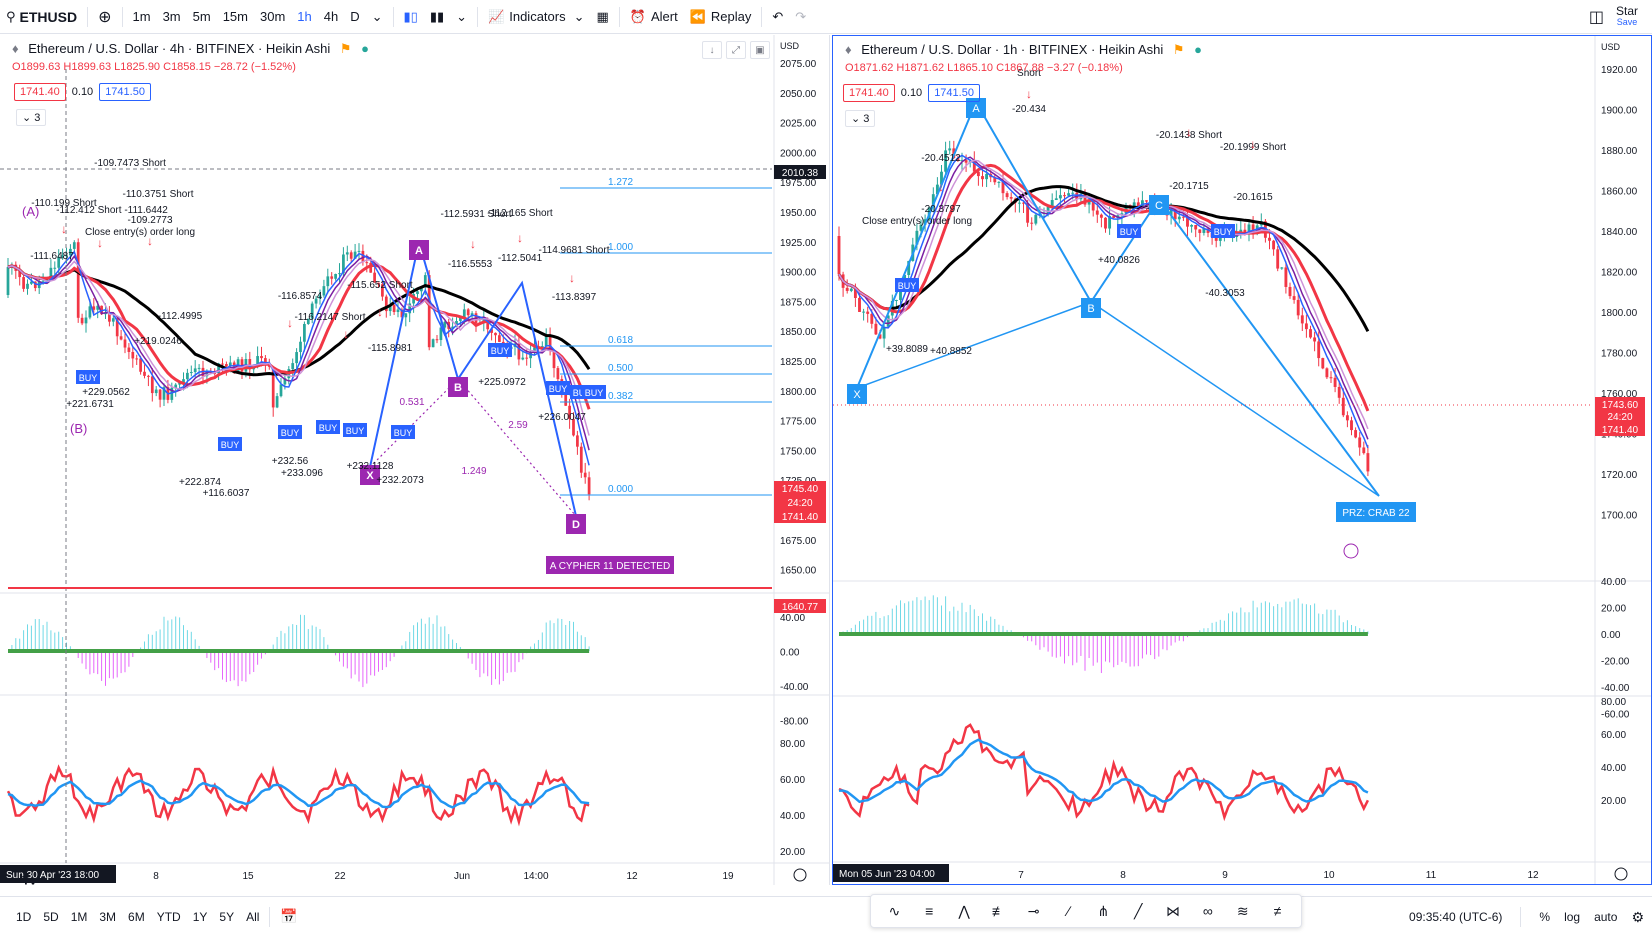 The width and height of the screenshot is (1652, 937). I want to click on save-button: Star Save, so click(1631, 17).